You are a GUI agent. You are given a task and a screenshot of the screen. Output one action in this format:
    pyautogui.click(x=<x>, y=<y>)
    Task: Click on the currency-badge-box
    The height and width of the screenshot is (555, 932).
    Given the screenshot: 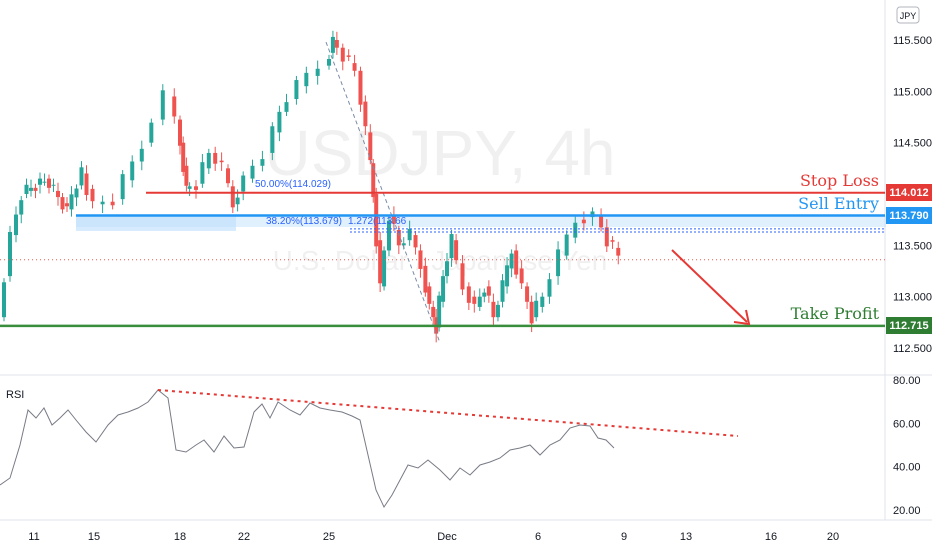 What is the action you would take?
    pyautogui.click(x=908, y=15)
    